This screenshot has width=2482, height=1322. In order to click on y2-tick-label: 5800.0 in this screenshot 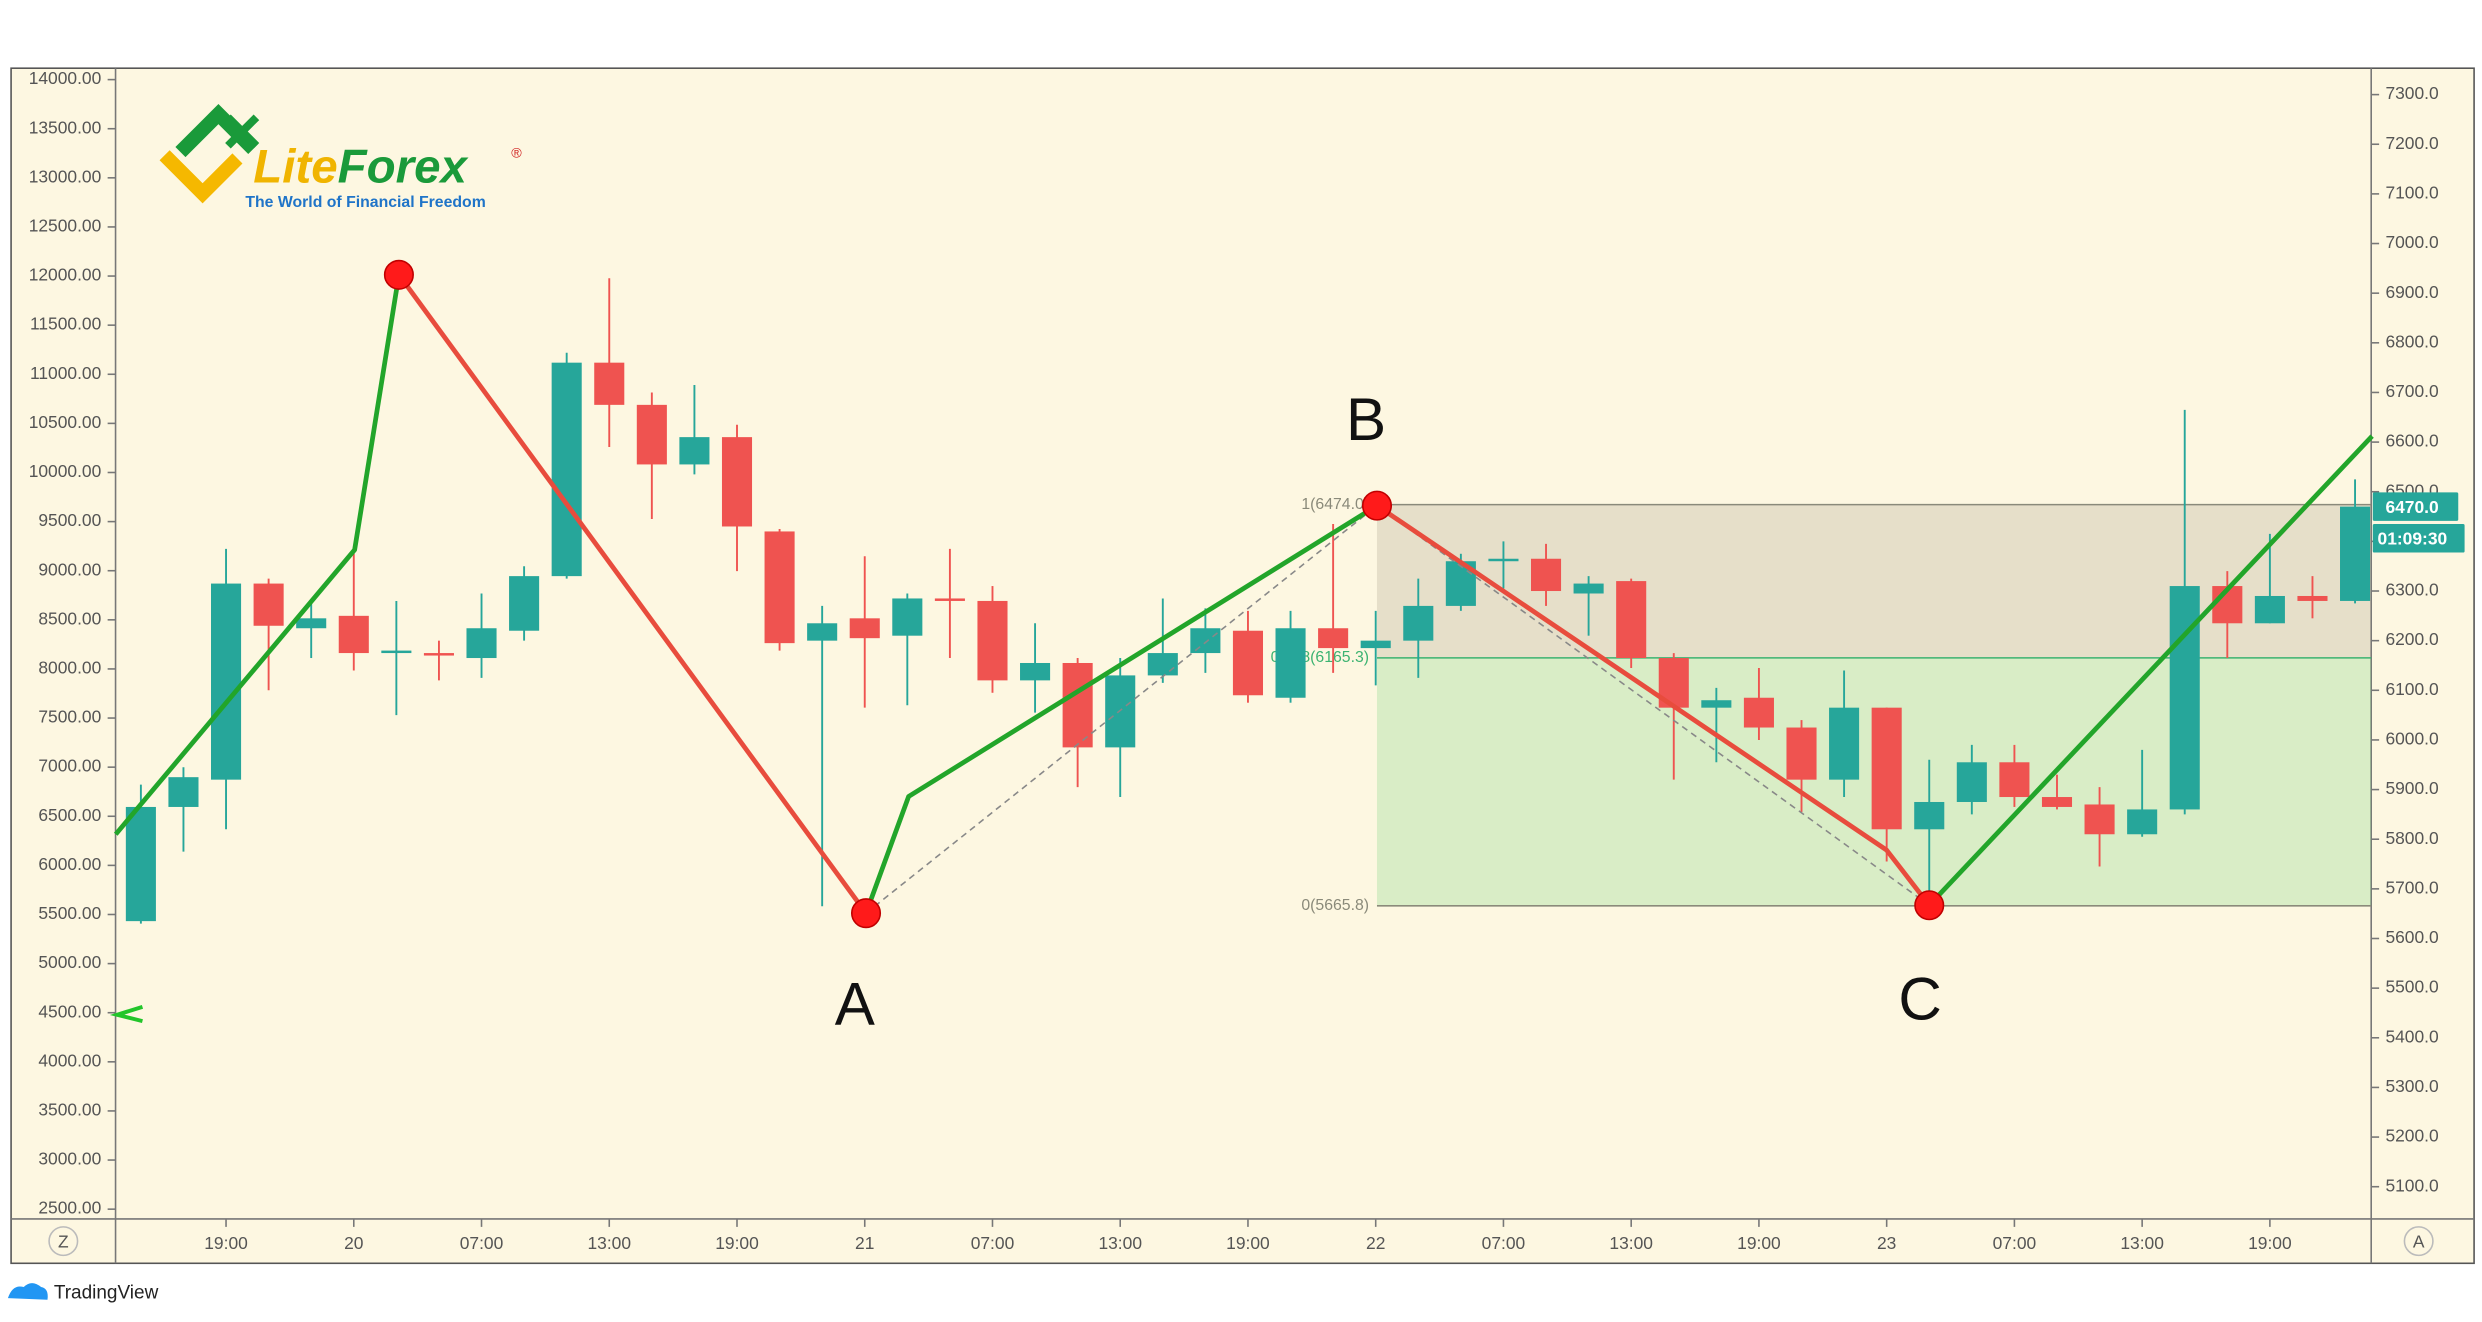, I will do `click(2411, 838)`.